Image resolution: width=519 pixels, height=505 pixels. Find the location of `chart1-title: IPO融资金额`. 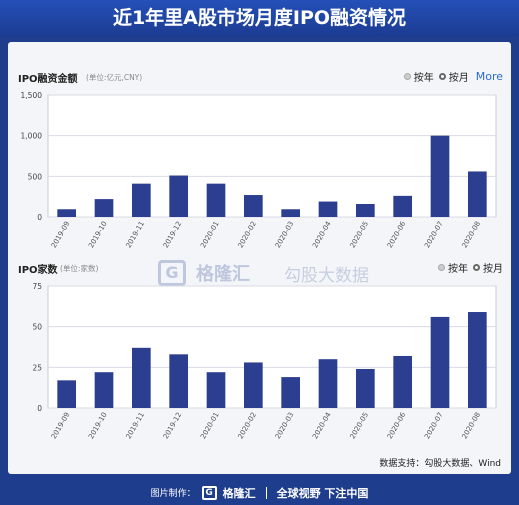

chart1-title: IPO融资金额 is located at coordinates (48, 79).